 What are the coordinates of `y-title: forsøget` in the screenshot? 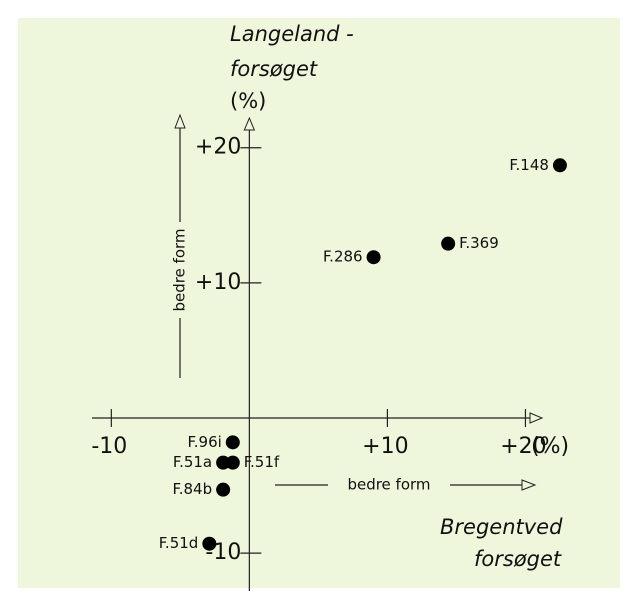 It's located at (274, 69).